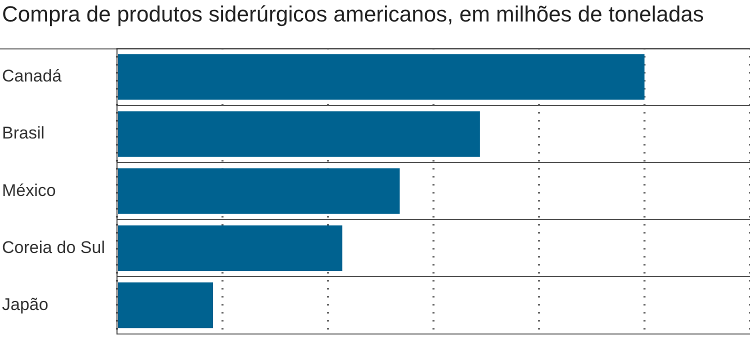 This screenshot has width=750, height=350. Describe the element at coordinates (25, 304) in the screenshot. I see `y-tick-label: Japão` at that location.